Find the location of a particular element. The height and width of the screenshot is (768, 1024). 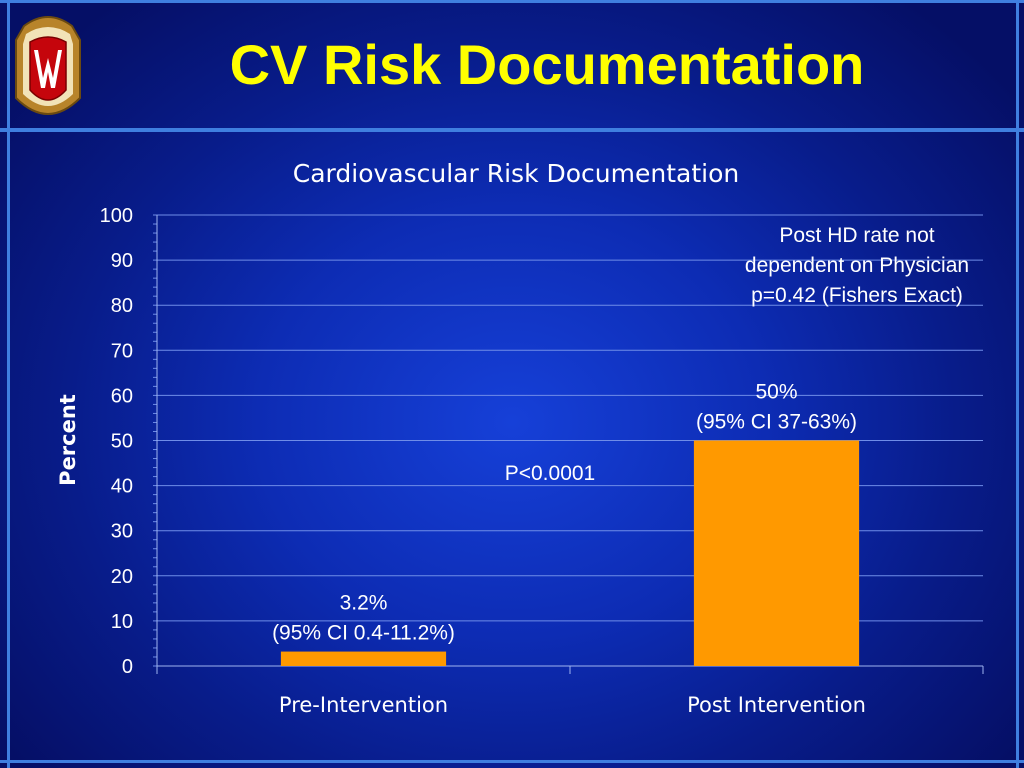

x-category-label: Post Intervention is located at coordinates (776, 705).